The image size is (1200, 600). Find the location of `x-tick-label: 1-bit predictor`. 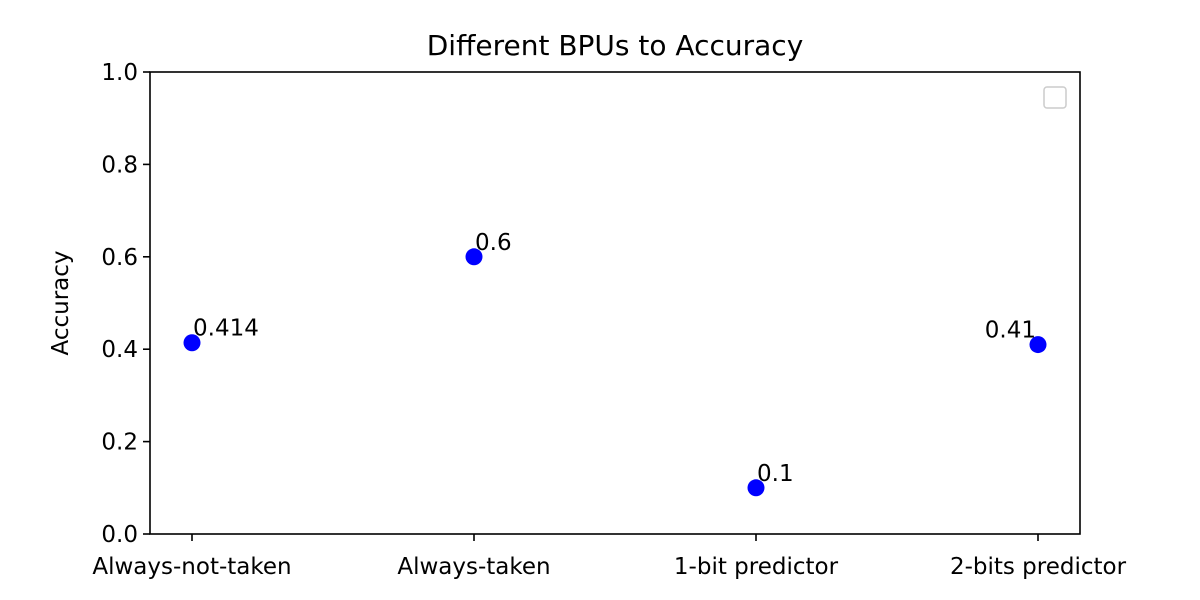

x-tick-label: 1-bit predictor is located at coordinates (756, 567).